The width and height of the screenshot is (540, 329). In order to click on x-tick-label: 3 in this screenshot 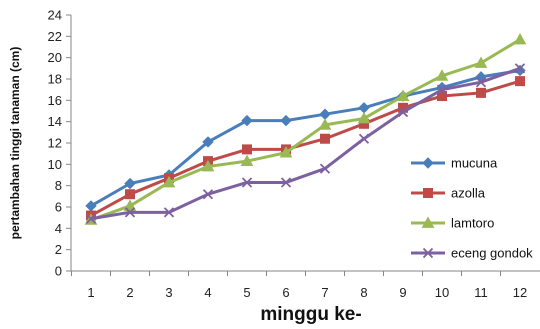, I will do `click(168, 292)`.